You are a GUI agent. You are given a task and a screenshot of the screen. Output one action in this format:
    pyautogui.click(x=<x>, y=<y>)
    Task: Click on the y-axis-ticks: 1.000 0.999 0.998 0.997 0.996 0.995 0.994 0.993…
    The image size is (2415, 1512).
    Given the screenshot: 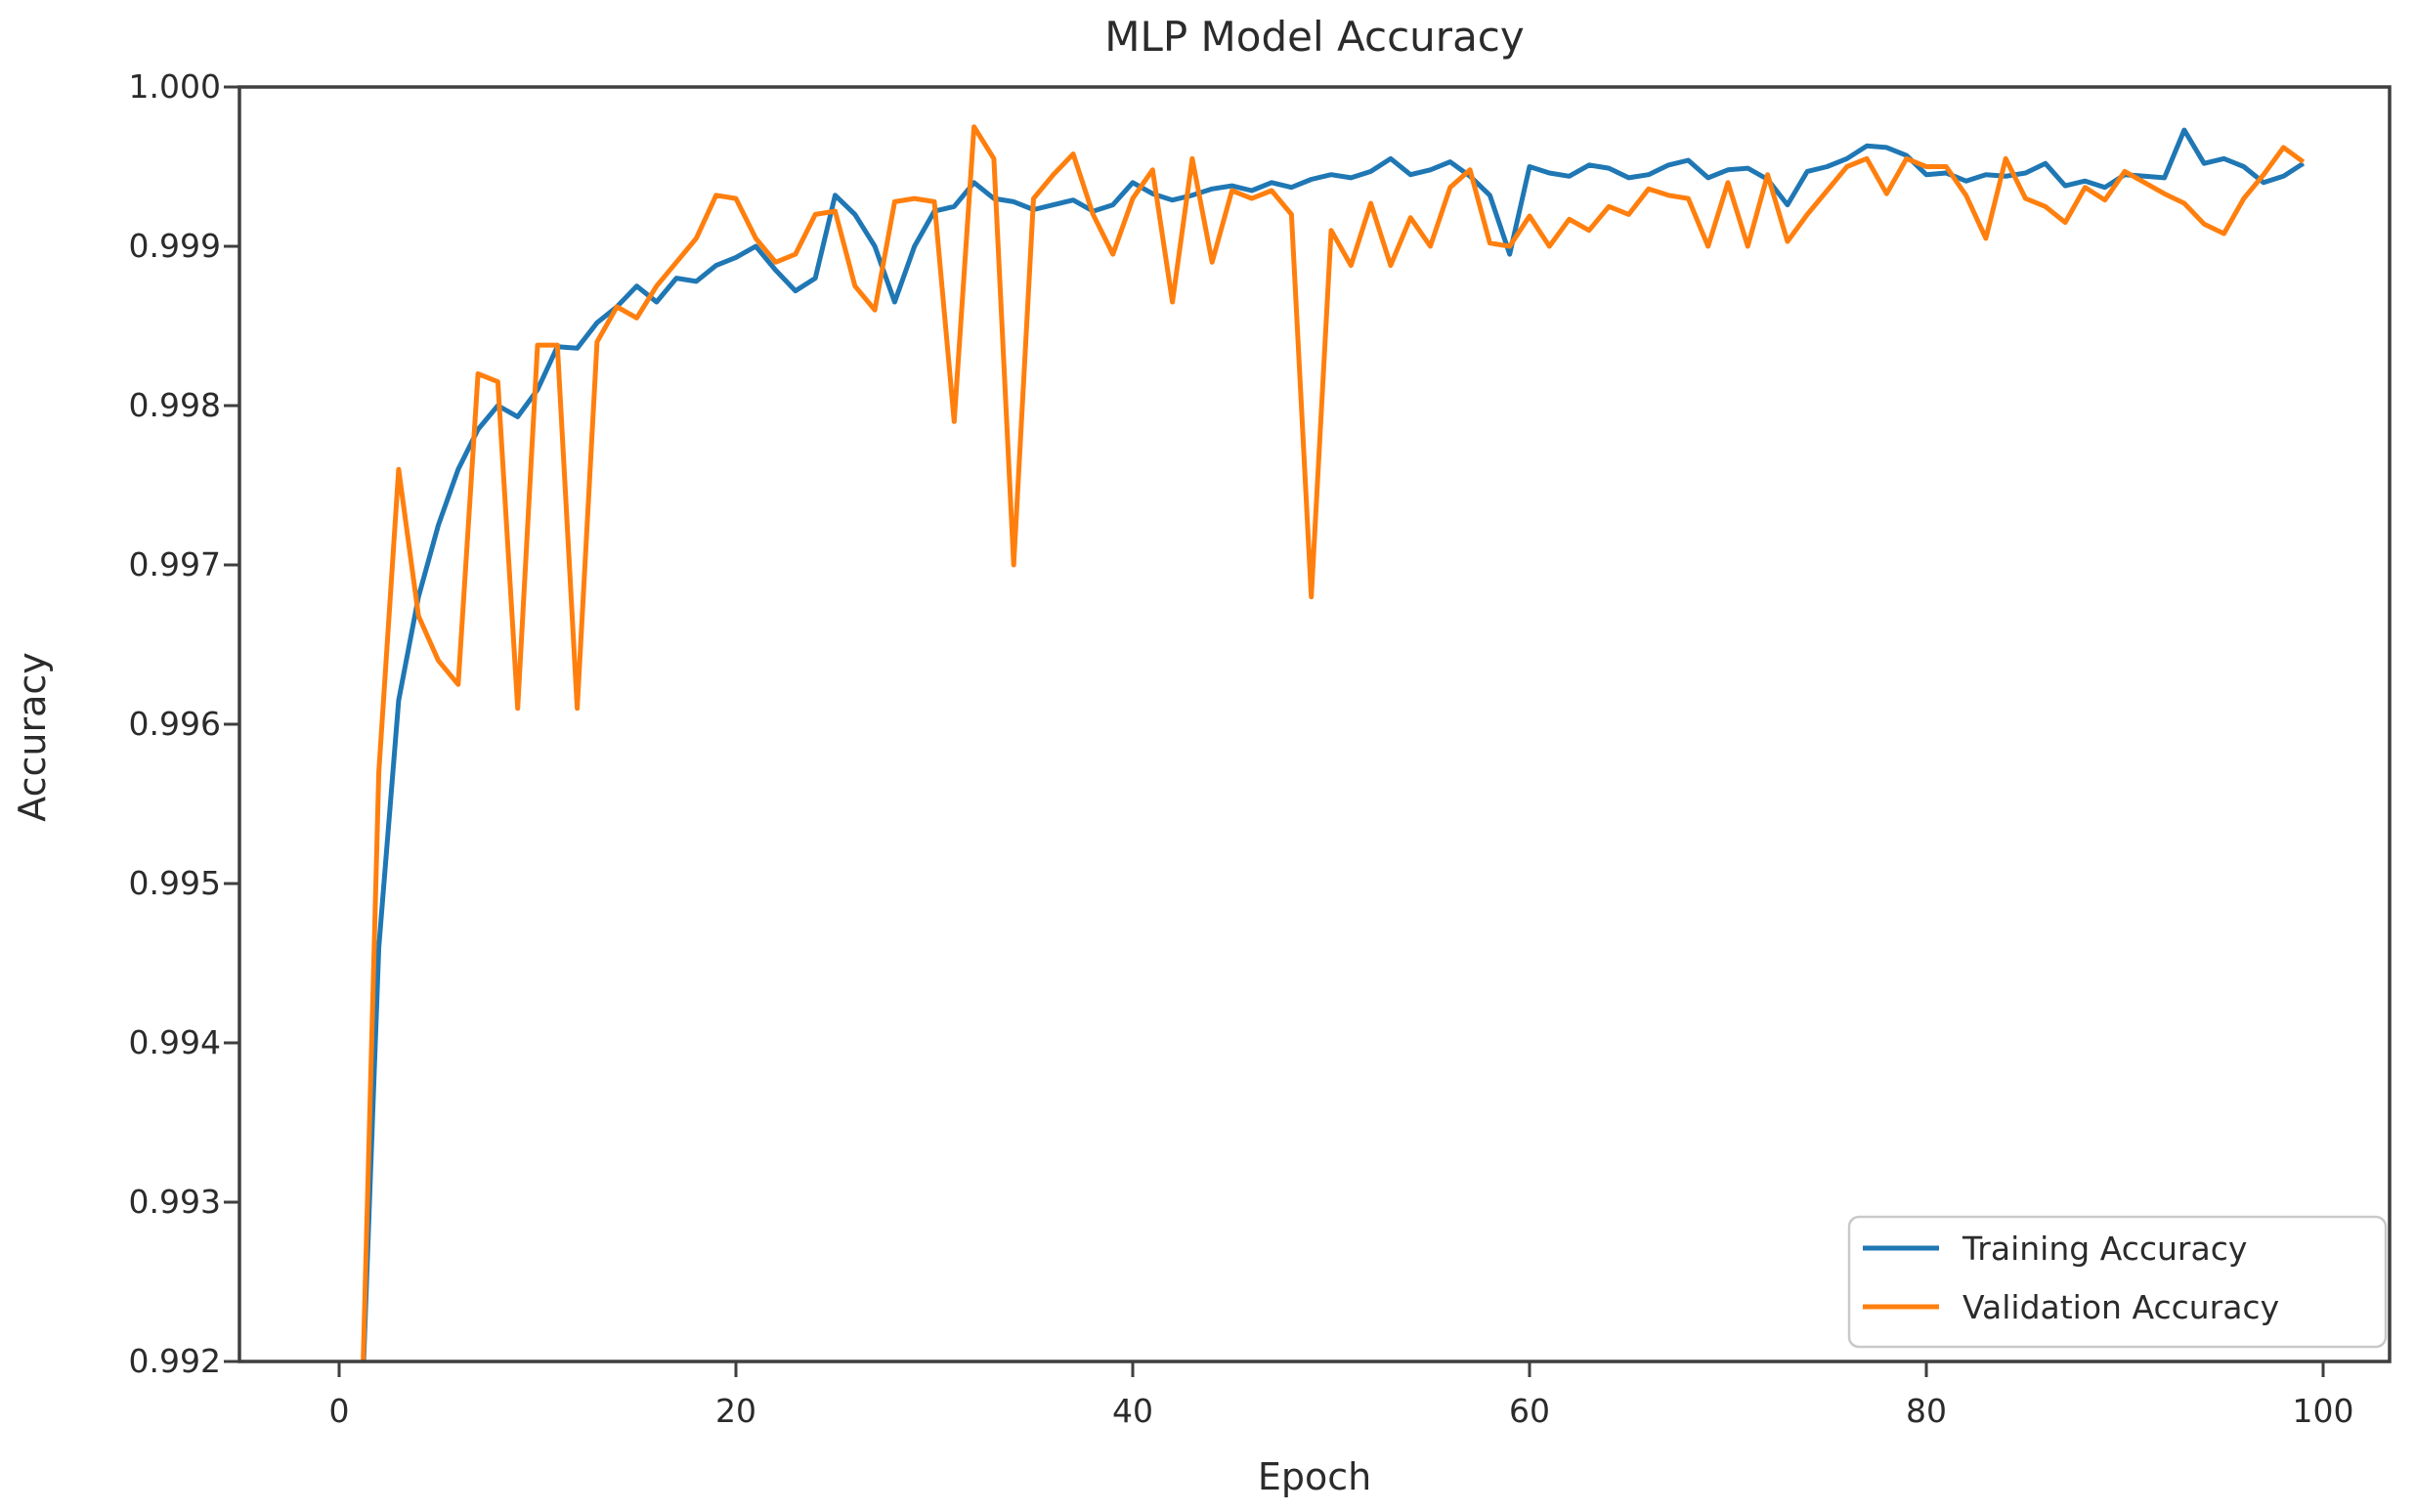 What is the action you would take?
    pyautogui.click(x=184, y=723)
    